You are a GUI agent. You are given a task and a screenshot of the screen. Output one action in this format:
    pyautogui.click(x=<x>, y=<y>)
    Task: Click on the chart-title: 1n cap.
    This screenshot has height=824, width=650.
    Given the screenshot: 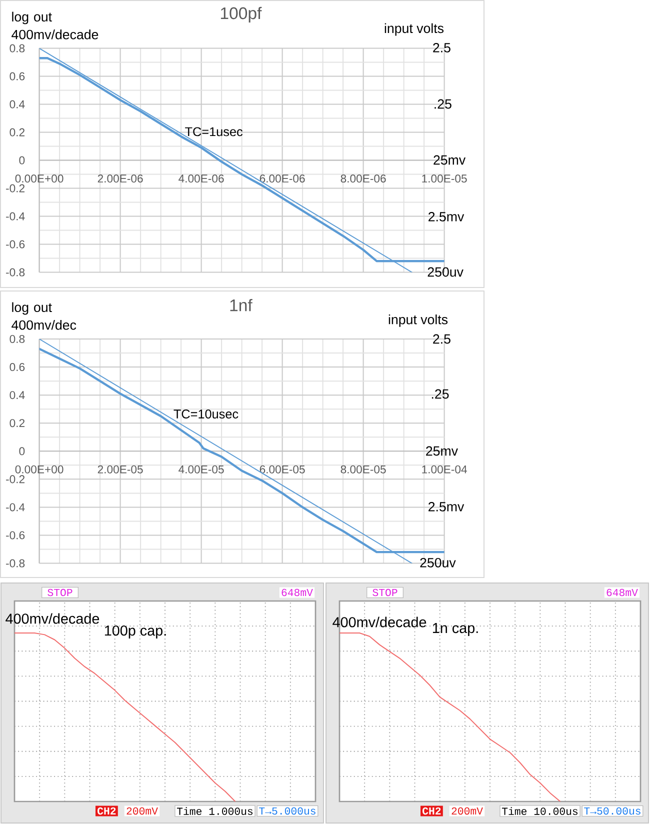 What is the action you would take?
    pyautogui.click(x=455, y=629)
    